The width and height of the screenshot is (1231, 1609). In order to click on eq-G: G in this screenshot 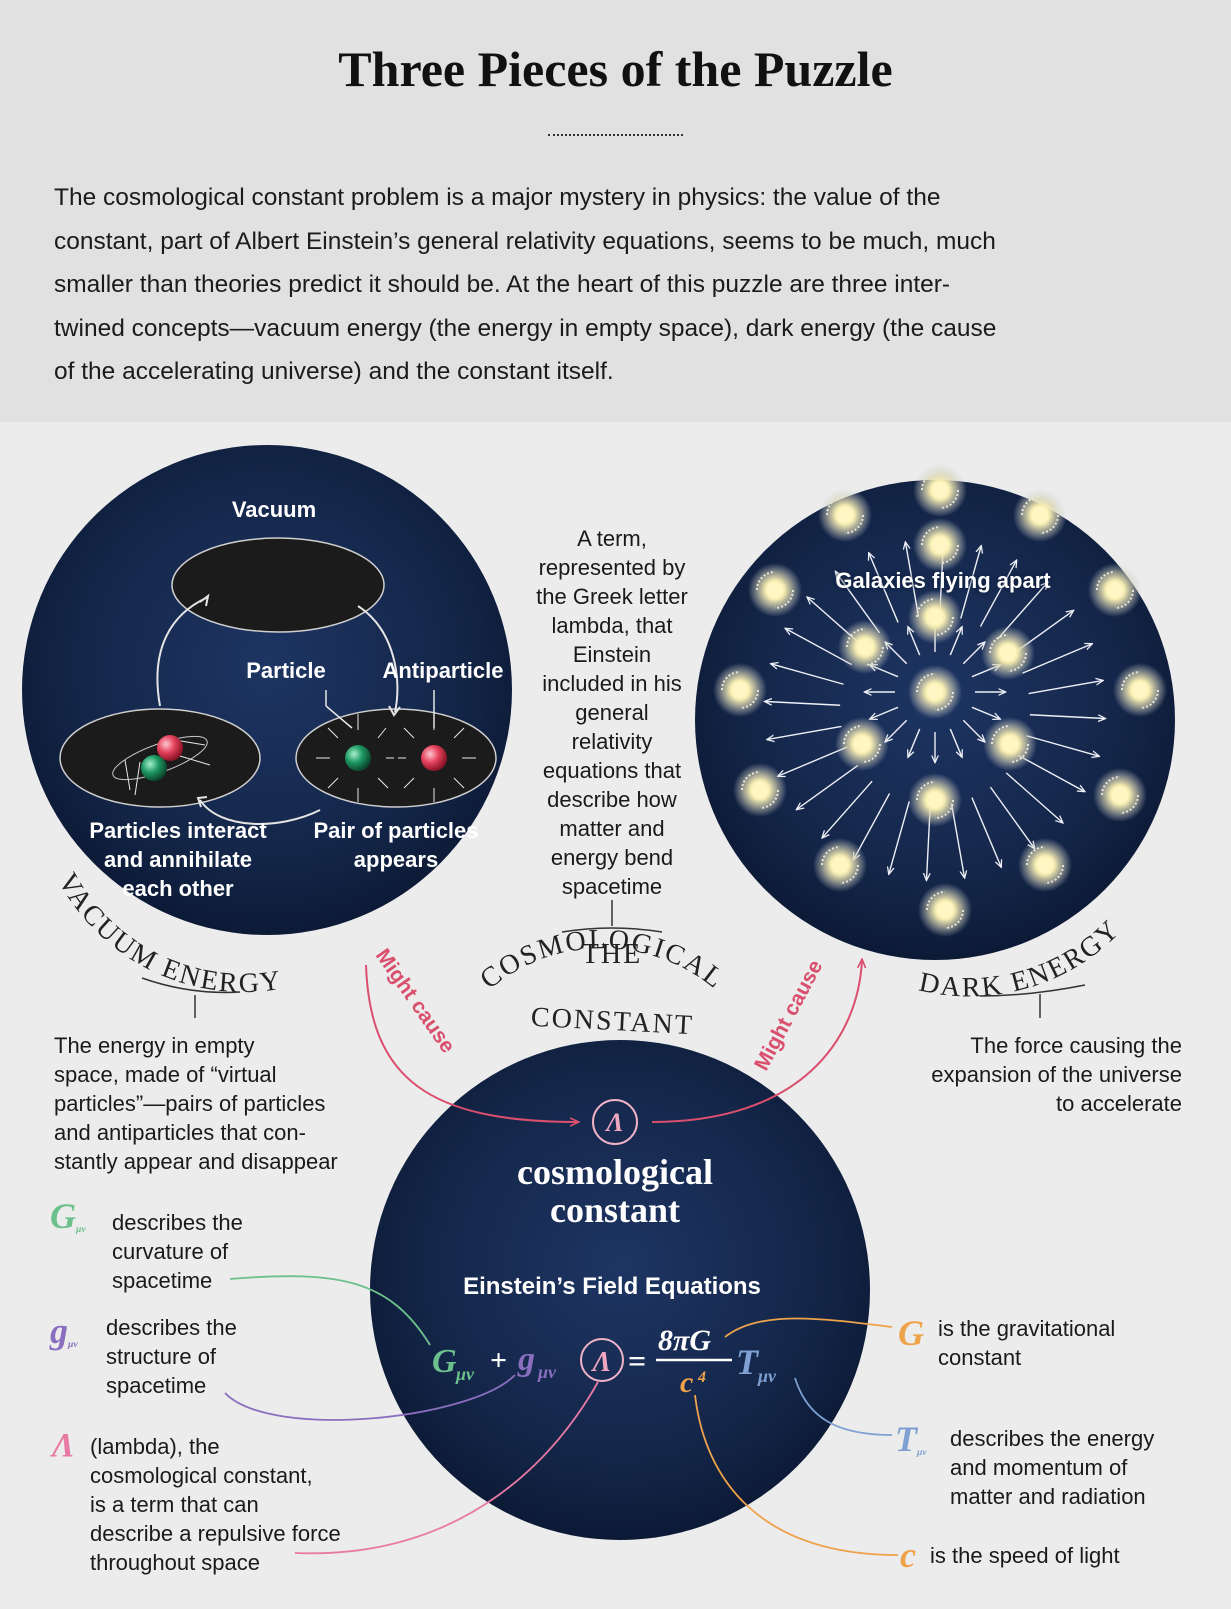, I will do `click(444, 1361)`.